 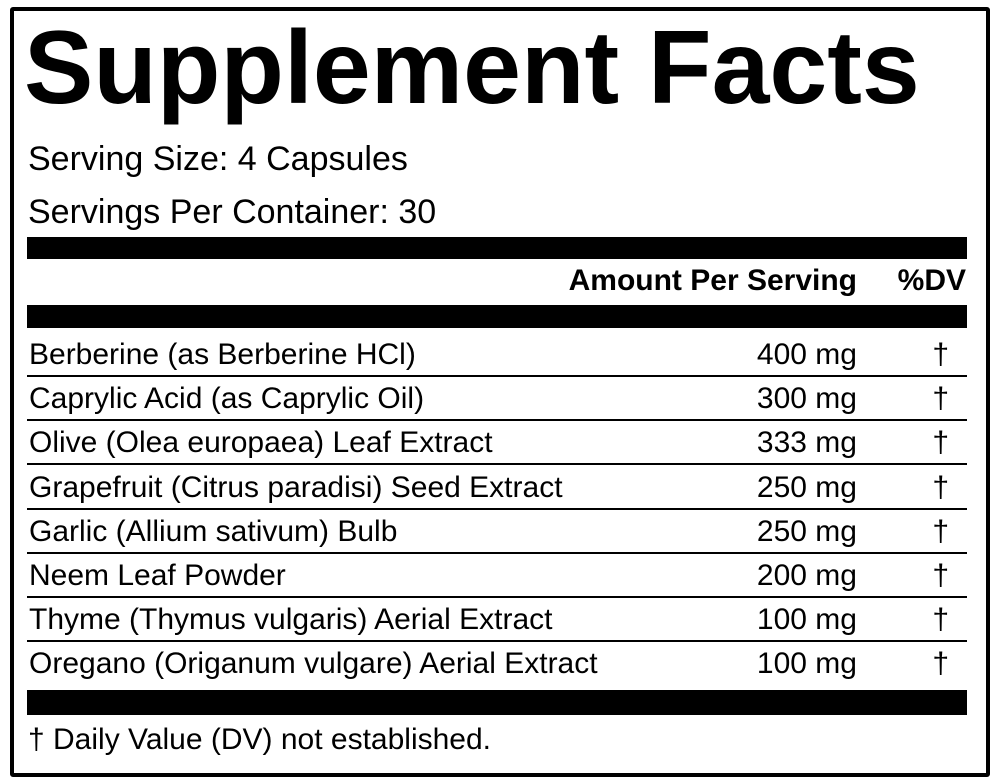 I want to click on ingredient-name: Olive (Olea europaea) Leaf Extract, so click(x=261, y=443).